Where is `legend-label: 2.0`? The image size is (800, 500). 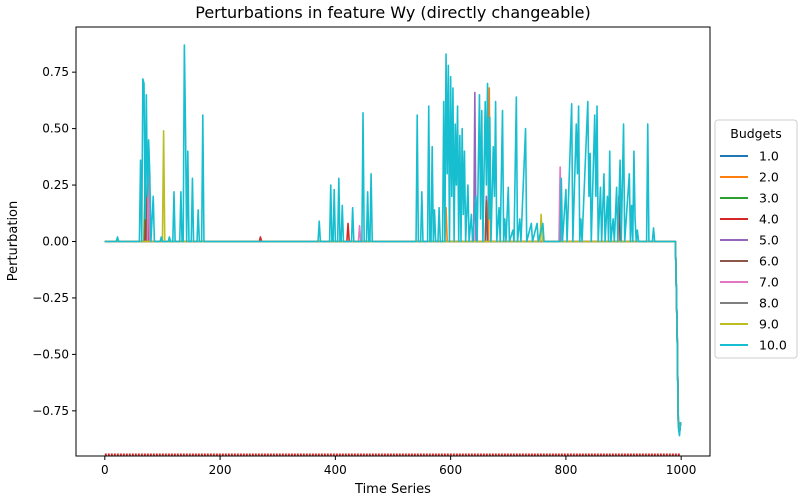 legend-label: 2.0 is located at coordinates (769, 177).